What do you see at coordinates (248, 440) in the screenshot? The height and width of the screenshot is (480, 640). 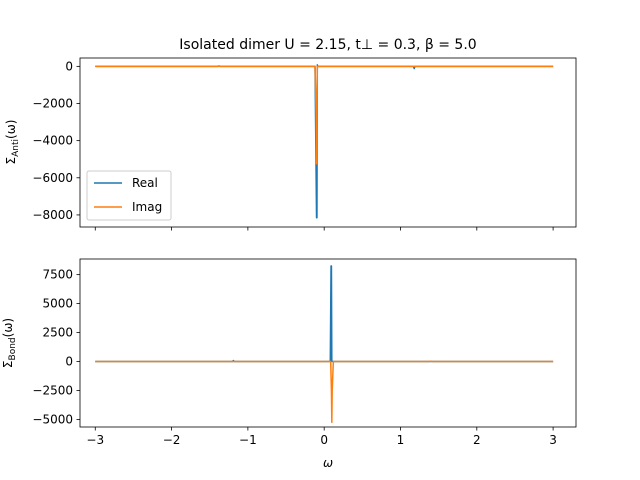 I see `x-tick-label: −1` at bounding box center [248, 440].